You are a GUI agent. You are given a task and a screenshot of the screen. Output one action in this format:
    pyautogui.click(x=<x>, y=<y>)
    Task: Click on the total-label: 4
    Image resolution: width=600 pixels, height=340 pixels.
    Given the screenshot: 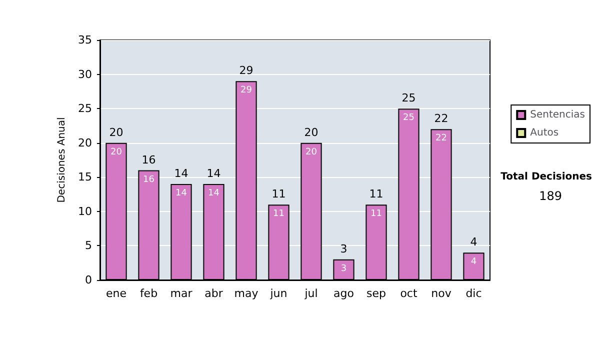 What is the action you would take?
    pyautogui.click(x=474, y=242)
    